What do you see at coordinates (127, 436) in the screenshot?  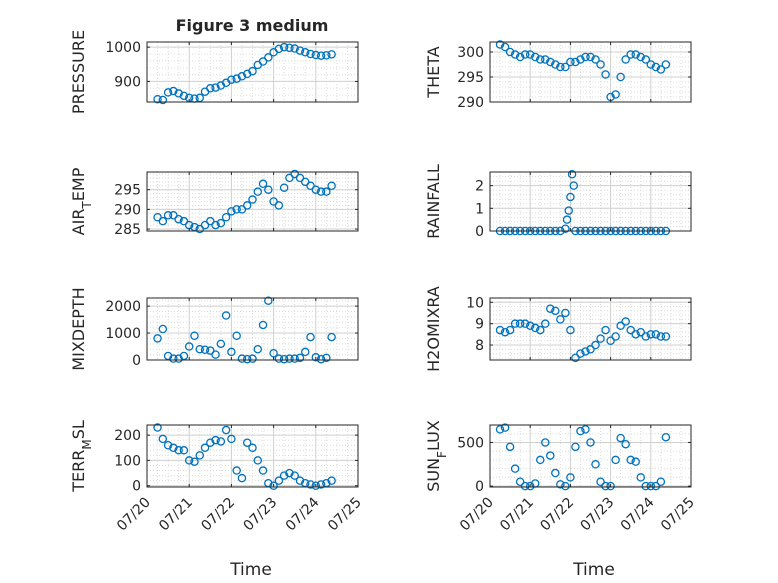 I see `y-tick-label: 200` at bounding box center [127, 436].